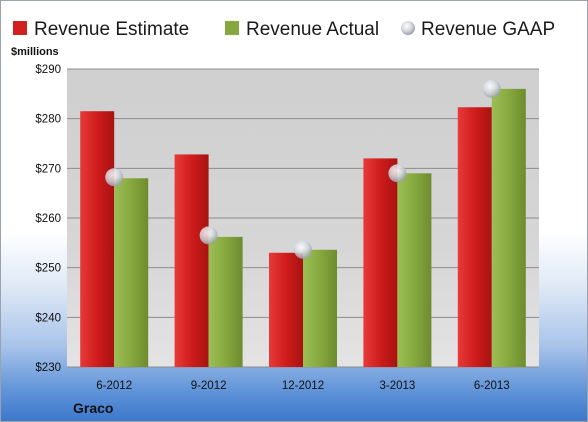 This screenshot has width=588, height=422. Describe the element at coordinates (408, 28) in the screenshot. I see `legend-swatch-gaap` at that location.